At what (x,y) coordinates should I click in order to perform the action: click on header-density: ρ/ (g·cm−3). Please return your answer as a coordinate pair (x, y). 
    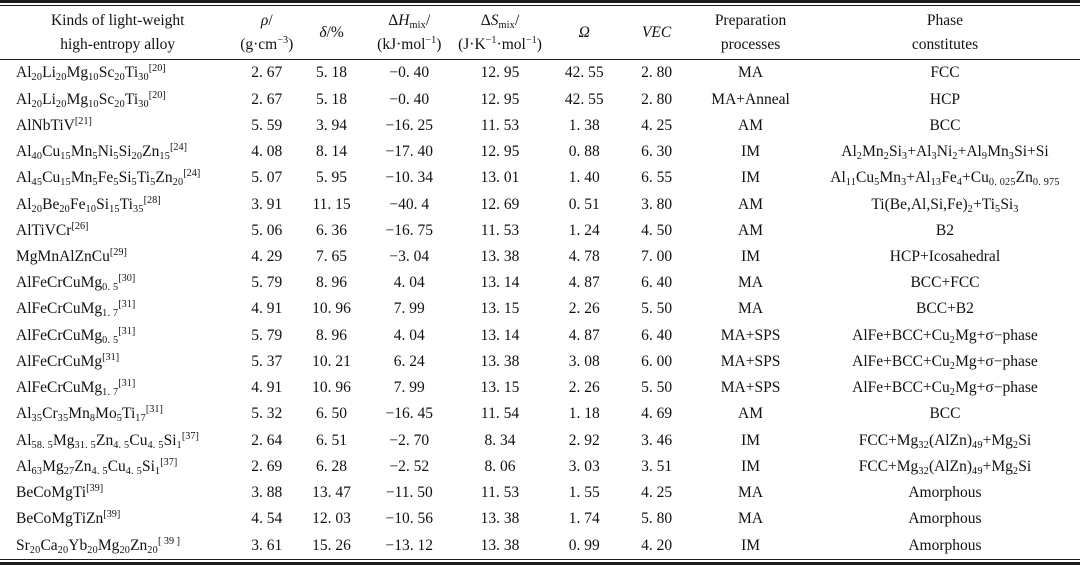
    Looking at the image, I should click on (267, 32).